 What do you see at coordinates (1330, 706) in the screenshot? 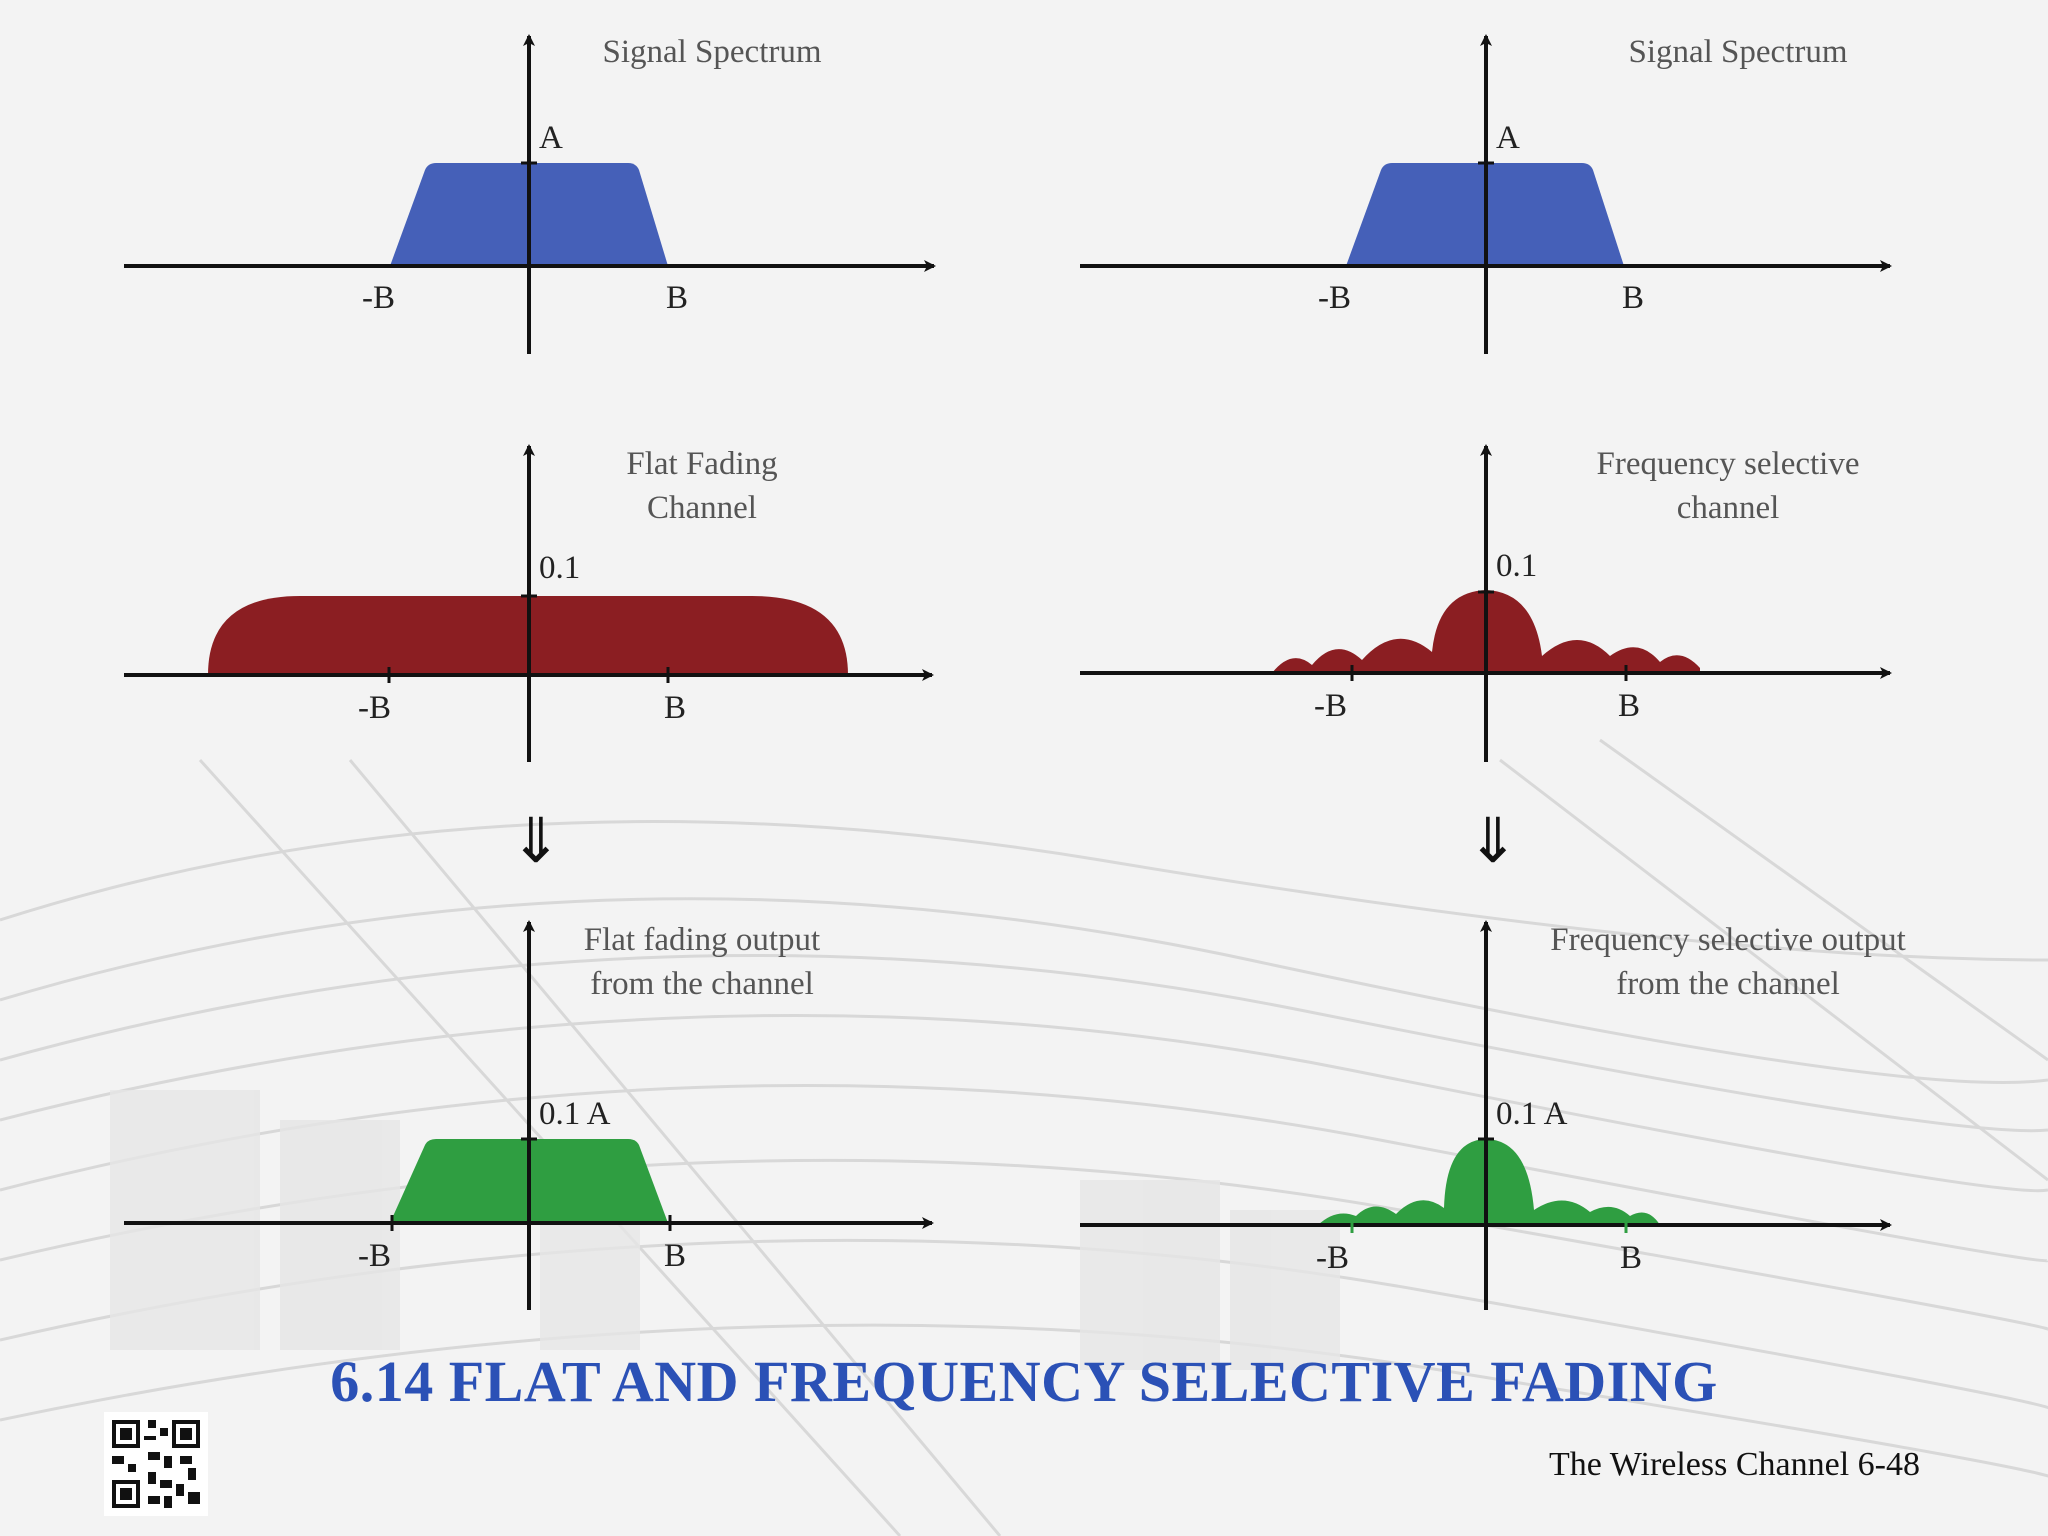
I see `right-mid-neg-label: -B` at bounding box center [1330, 706].